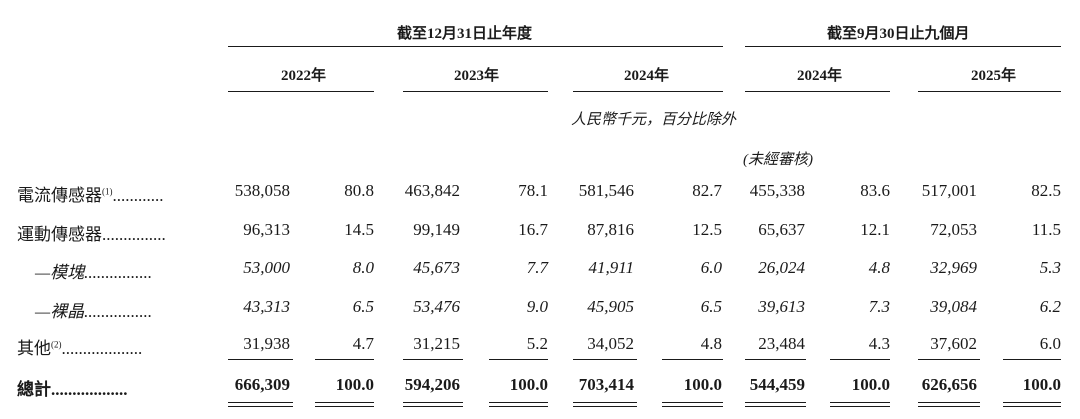  Describe the element at coordinates (1050, 267) in the screenshot. I see `table-cell: 5.3` at that location.